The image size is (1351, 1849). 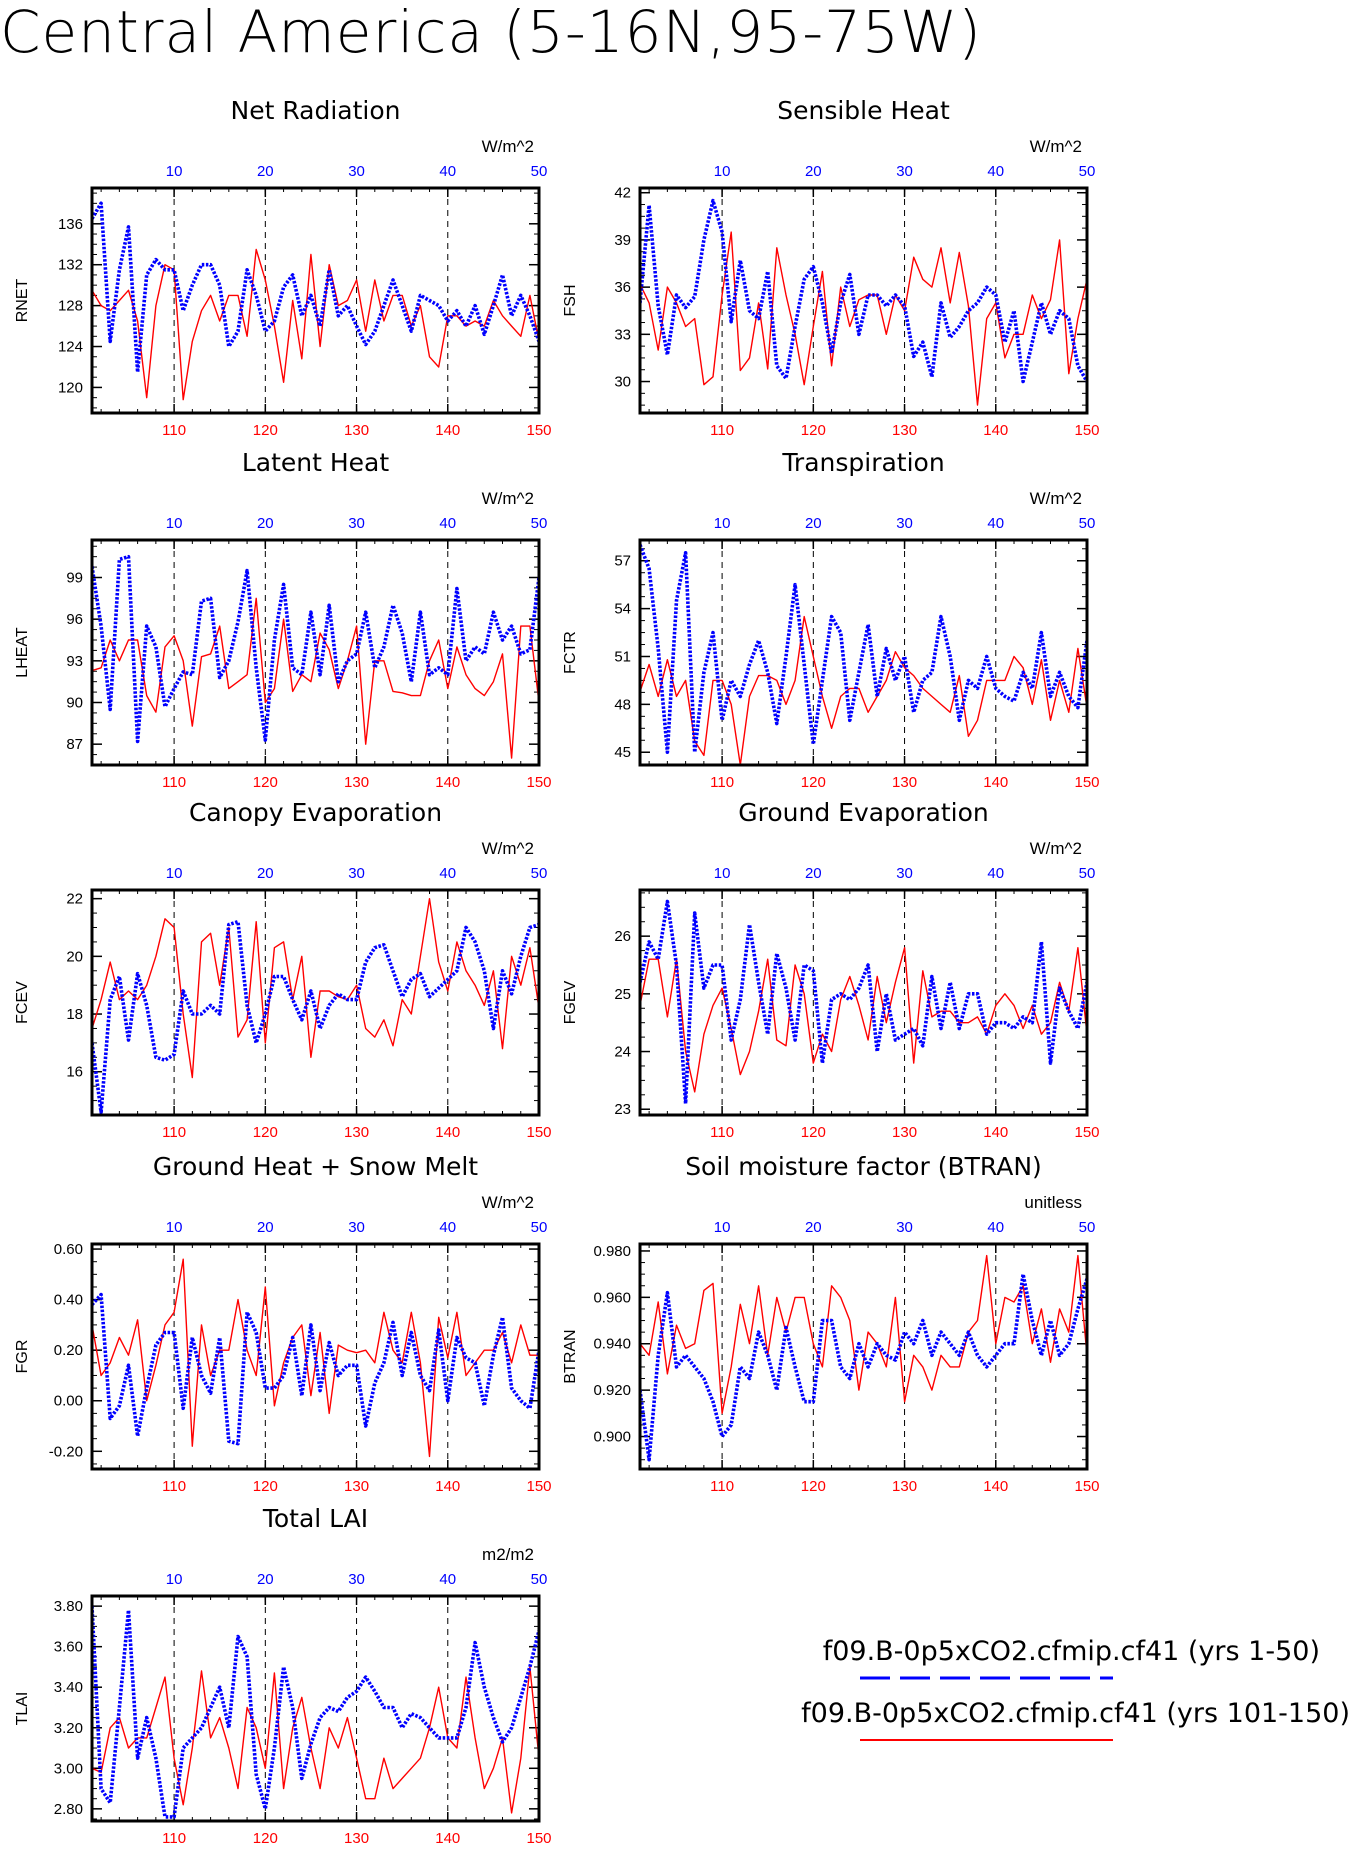 What do you see at coordinates (570, 1002) in the screenshot?
I see `ylabel-fgev: FGEV` at bounding box center [570, 1002].